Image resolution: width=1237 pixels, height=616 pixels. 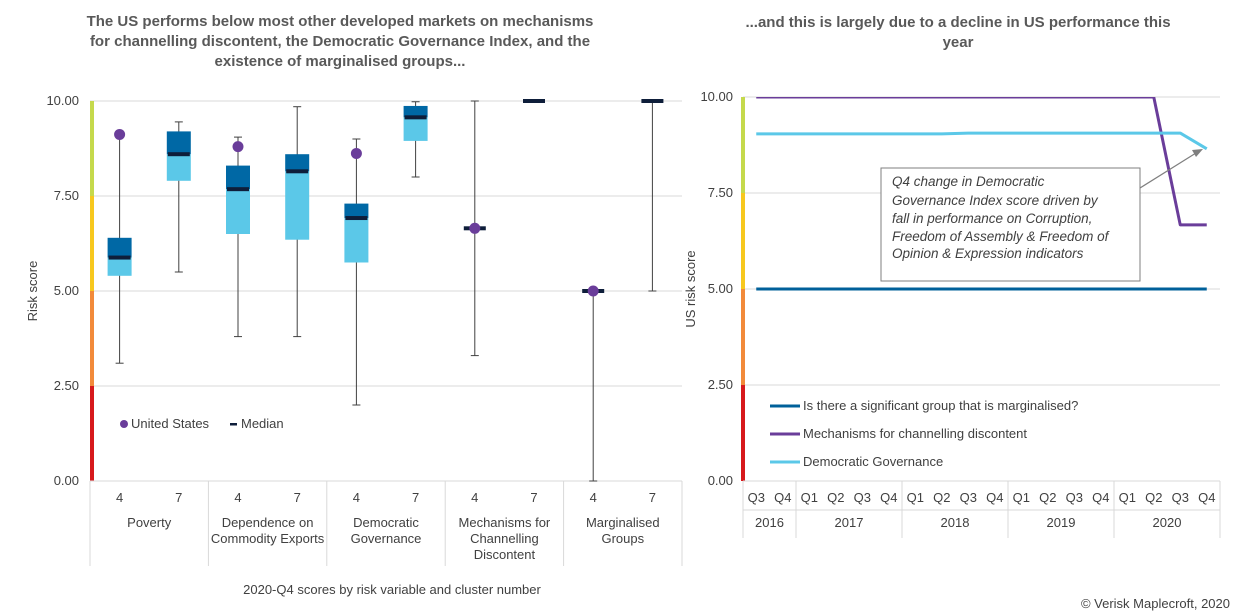 What do you see at coordinates (873, 461) in the screenshot?
I see `right-legend-label: Democratic Governance` at bounding box center [873, 461].